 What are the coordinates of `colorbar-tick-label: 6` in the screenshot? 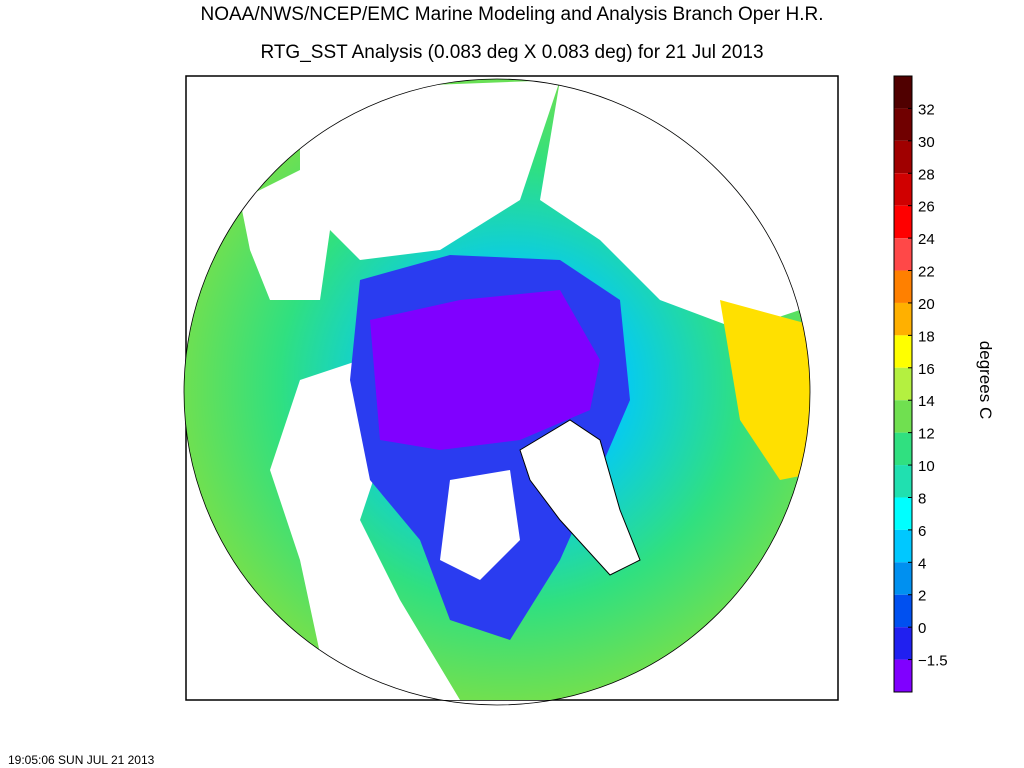 It's located at (922, 531).